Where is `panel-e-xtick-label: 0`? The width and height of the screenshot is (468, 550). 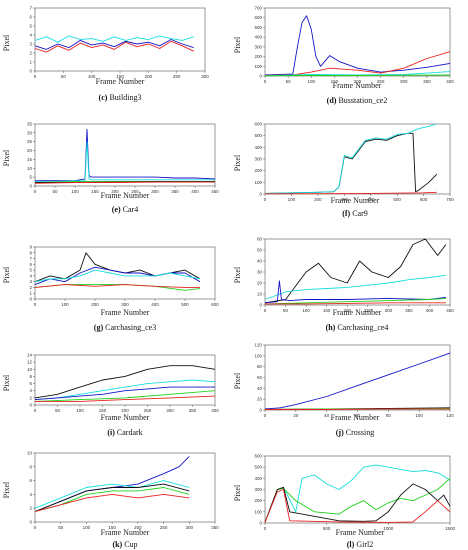 panel-e-xtick-label: 0 is located at coordinates (35, 191).